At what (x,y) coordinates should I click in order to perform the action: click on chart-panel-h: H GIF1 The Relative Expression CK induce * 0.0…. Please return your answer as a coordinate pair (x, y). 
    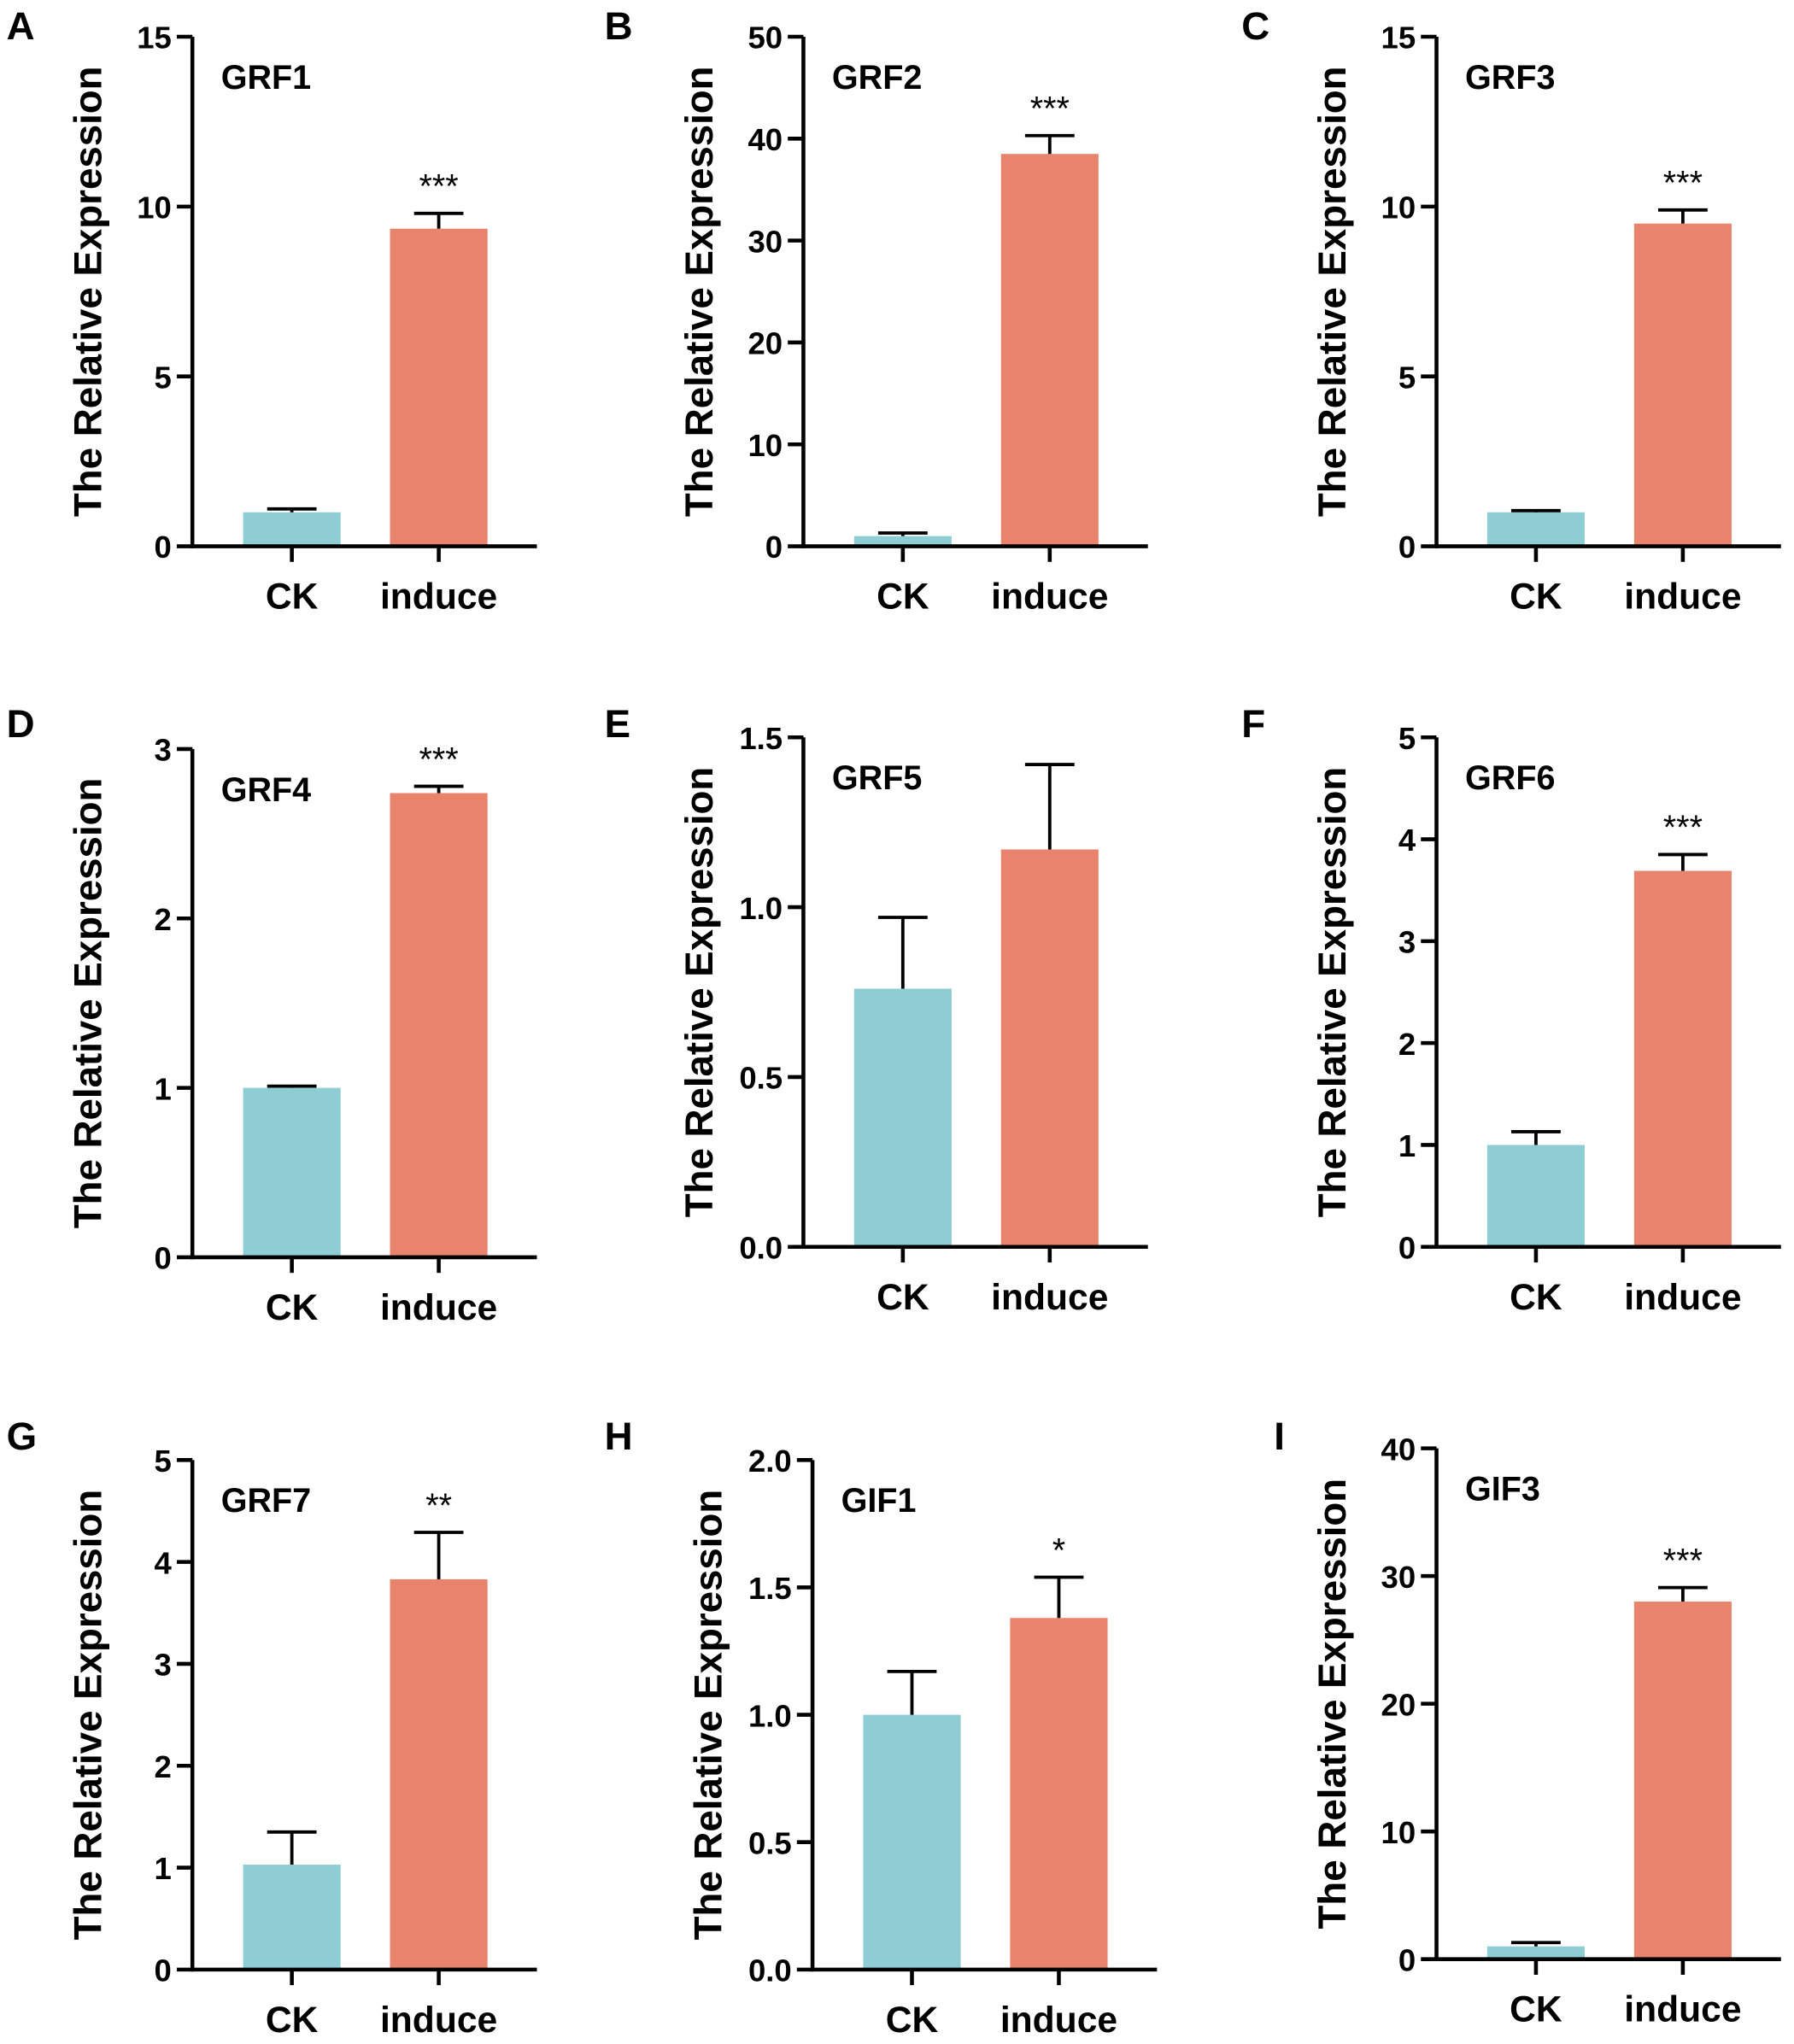
    Looking at the image, I should click on (882, 1727).